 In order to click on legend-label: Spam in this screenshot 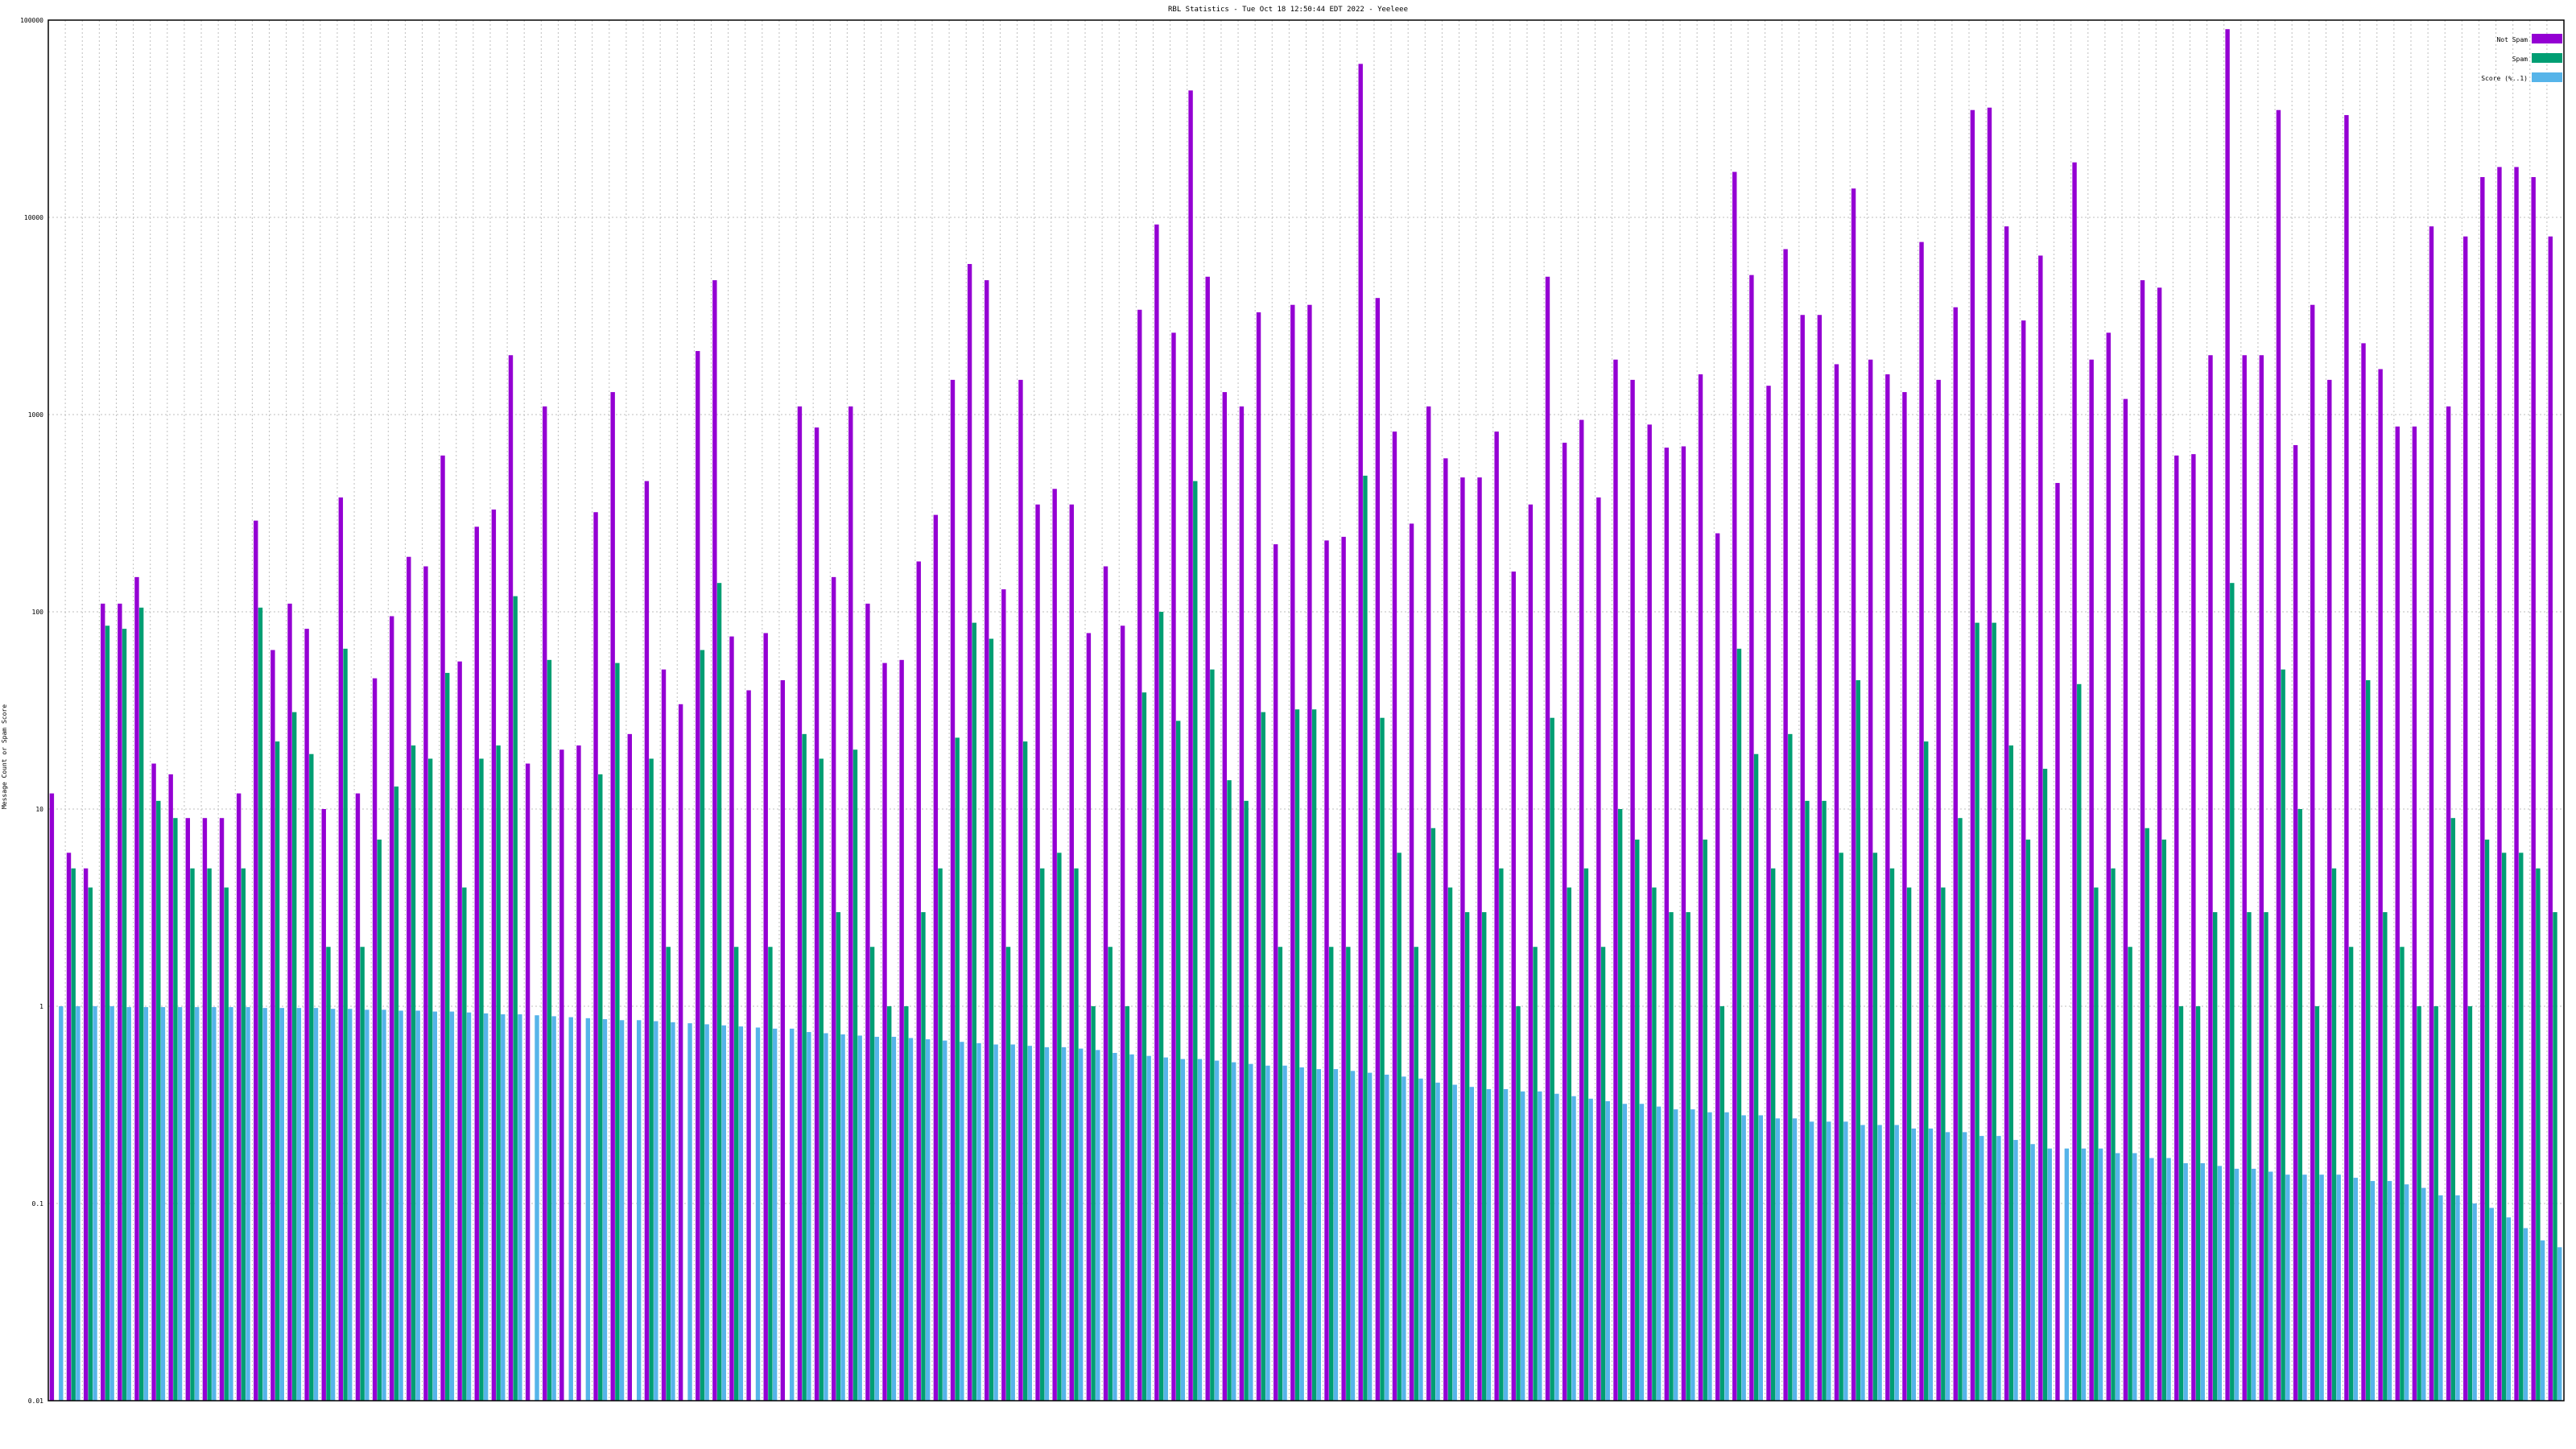, I will do `click(2520, 59)`.